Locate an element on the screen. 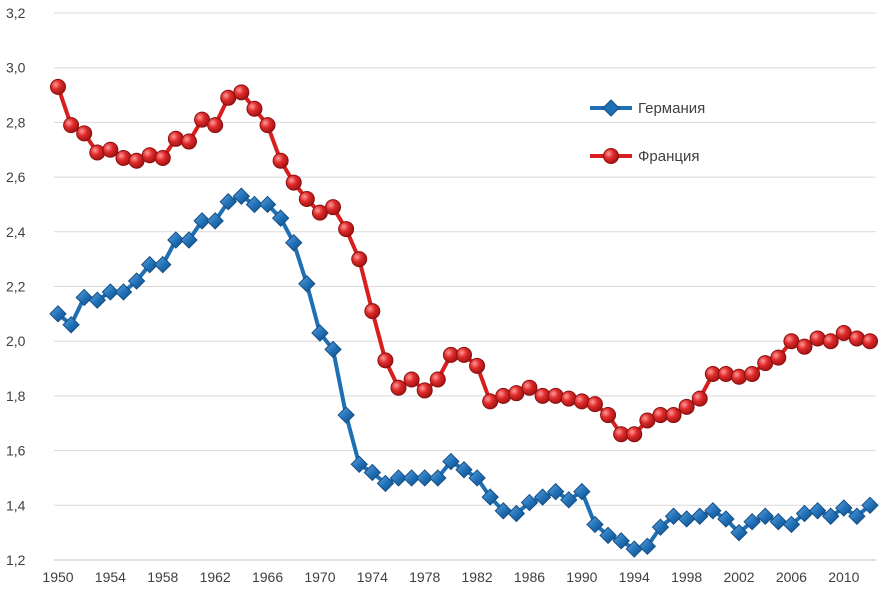 The image size is (894, 600). y-tick-label: 2,4 is located at coordinates (16, 232).